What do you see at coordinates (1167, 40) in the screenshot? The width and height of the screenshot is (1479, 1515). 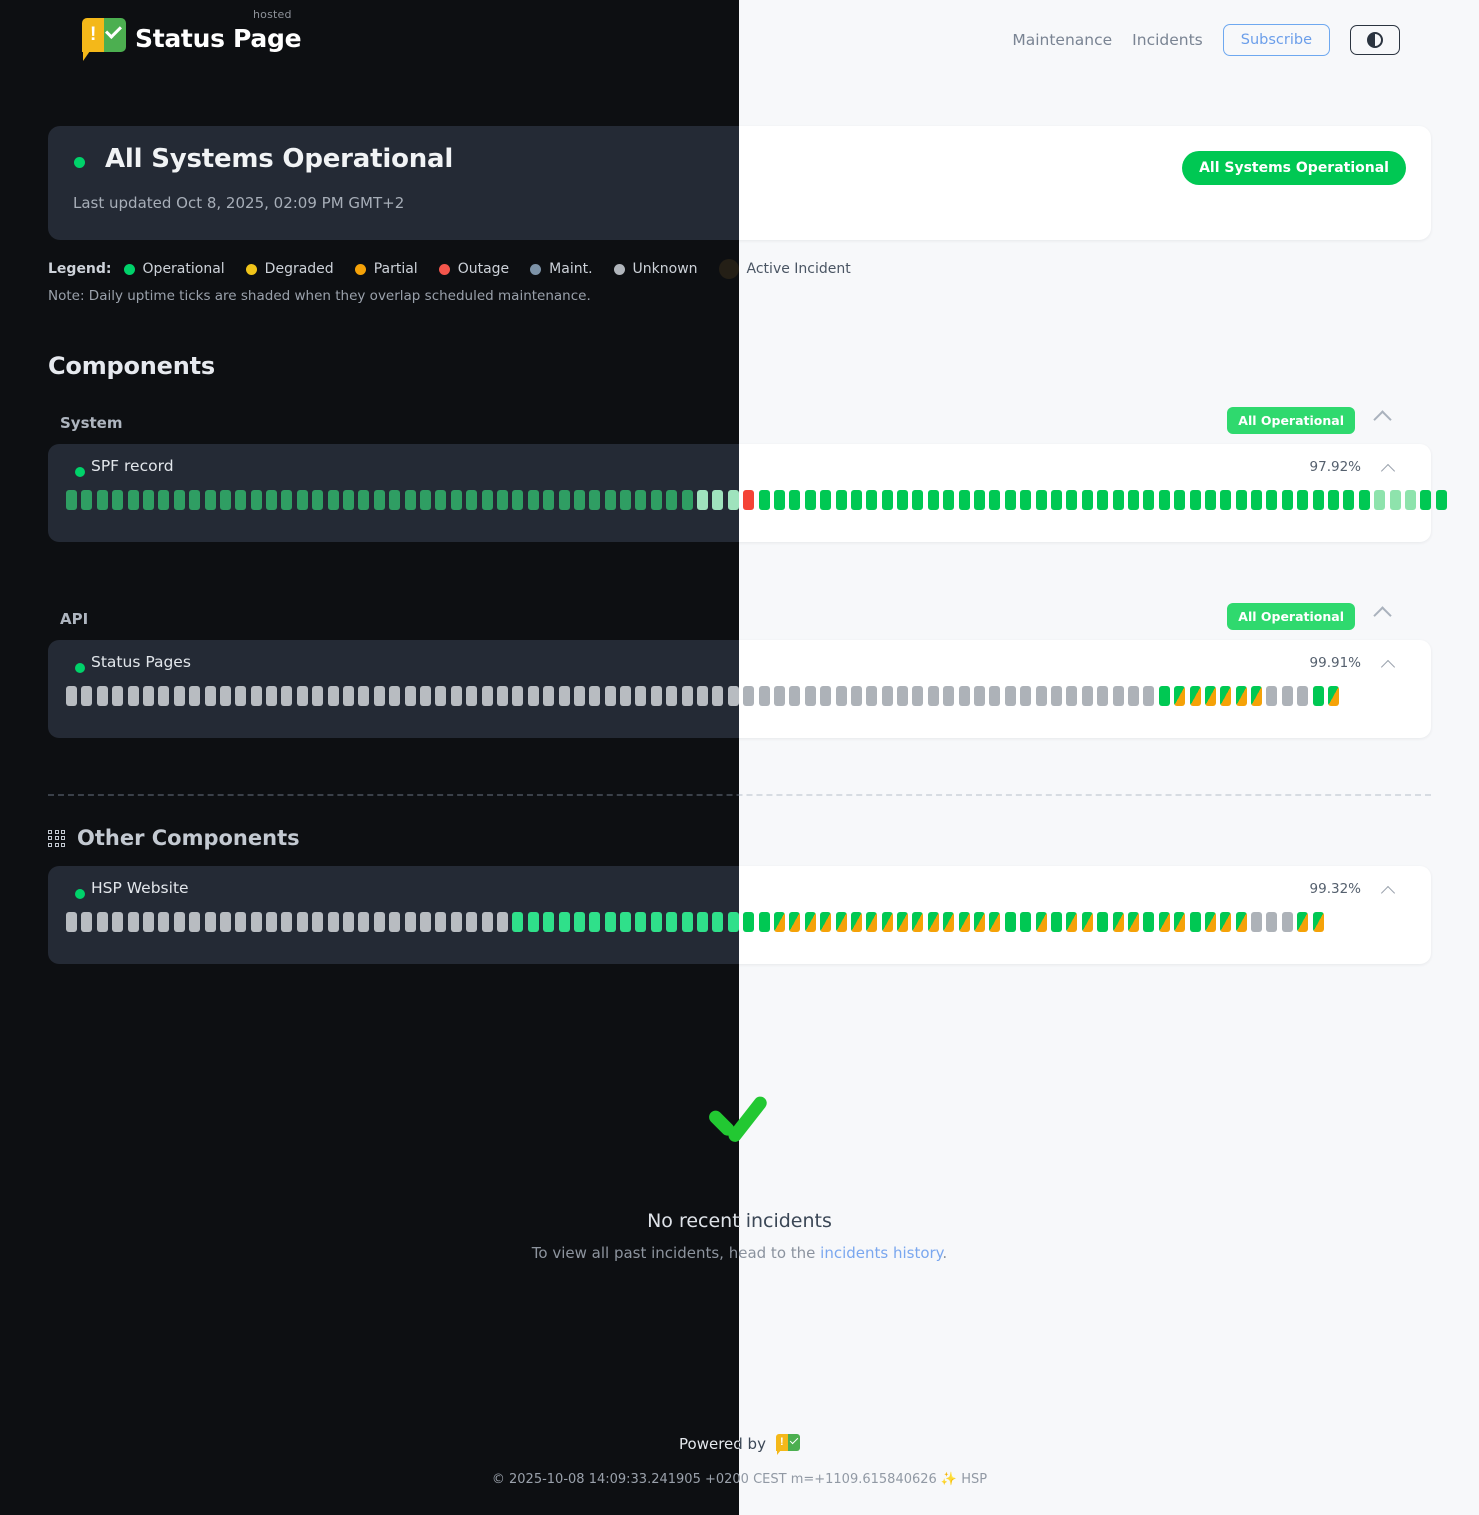 I see `nav-incidents: Incidents` at bounding box center [1167, 40].